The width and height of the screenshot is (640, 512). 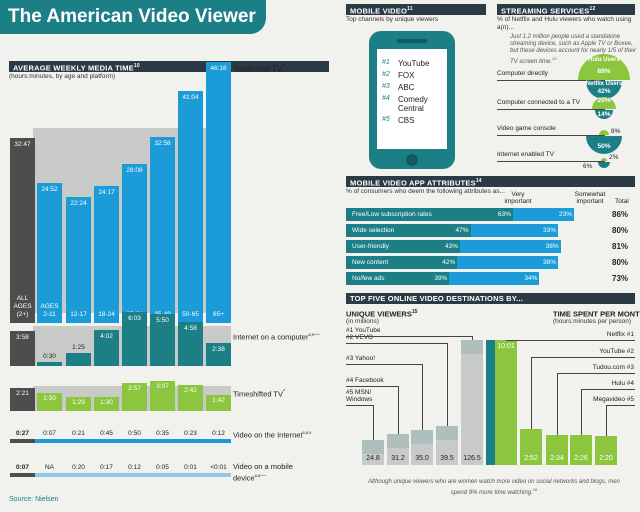 I want to click on hulu-half-circle, so click(x=604, y=159).